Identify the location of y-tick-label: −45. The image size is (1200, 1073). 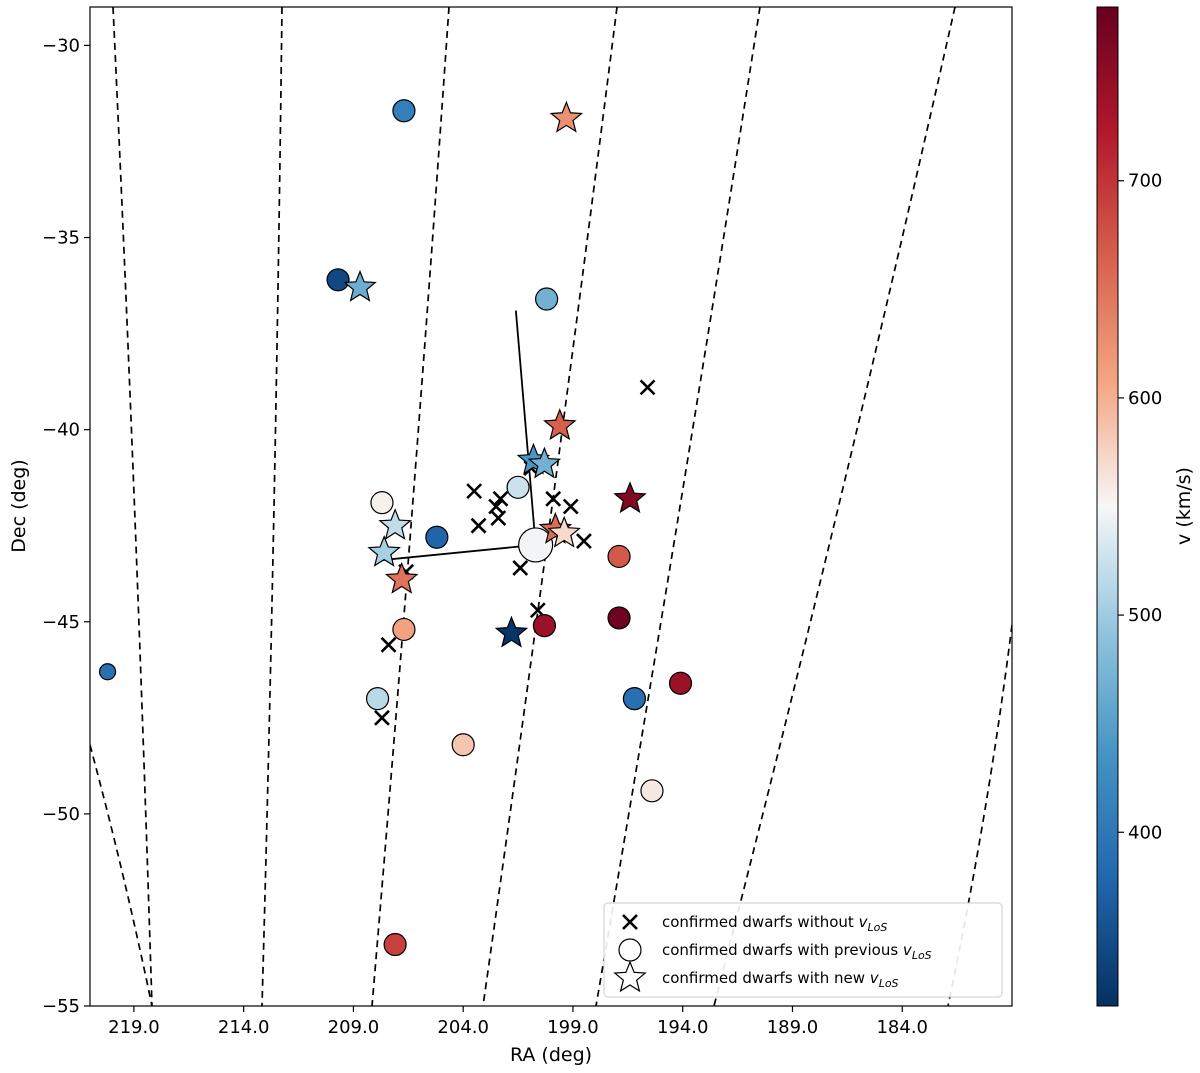
(61, 622).